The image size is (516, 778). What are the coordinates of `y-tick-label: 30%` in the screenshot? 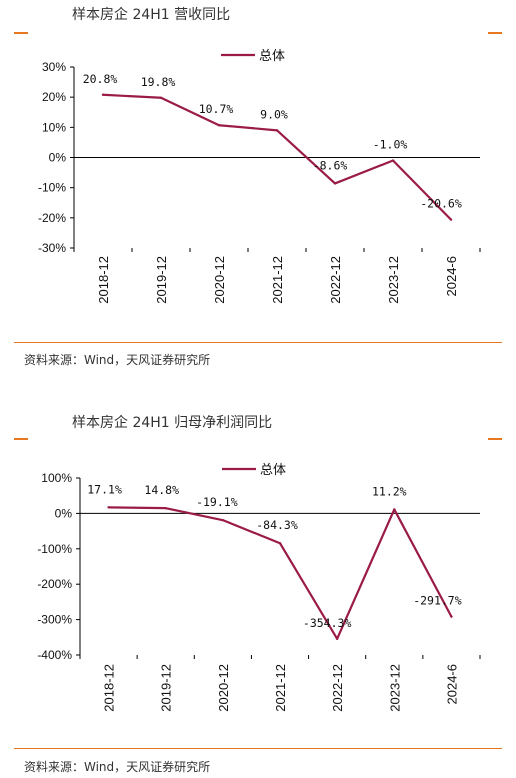 It's located at (54, 67).